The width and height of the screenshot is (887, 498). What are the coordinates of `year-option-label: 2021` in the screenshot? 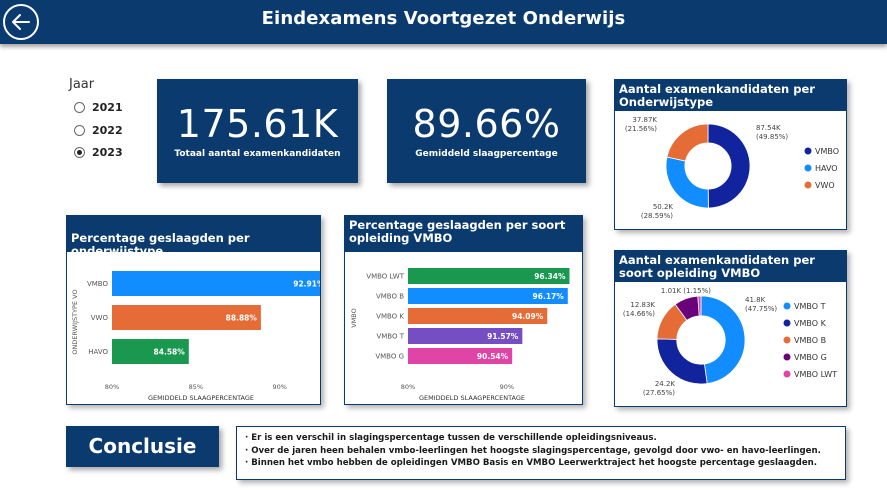 It's located at (107, 107).